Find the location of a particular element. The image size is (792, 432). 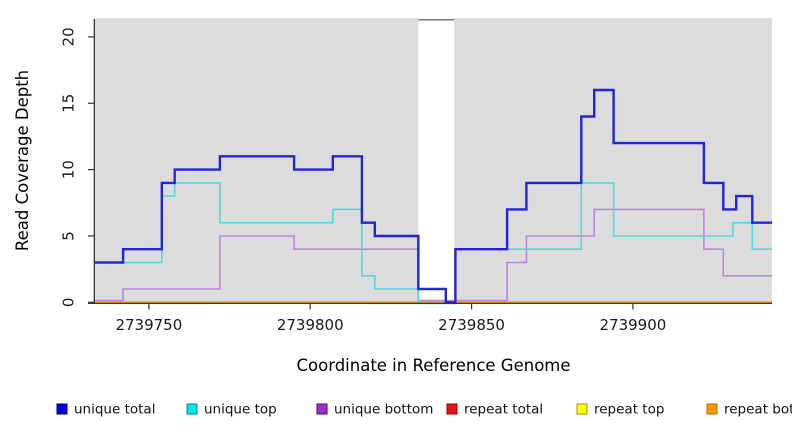

legend-label: repeat bottom is located at coordinates (758, 410).